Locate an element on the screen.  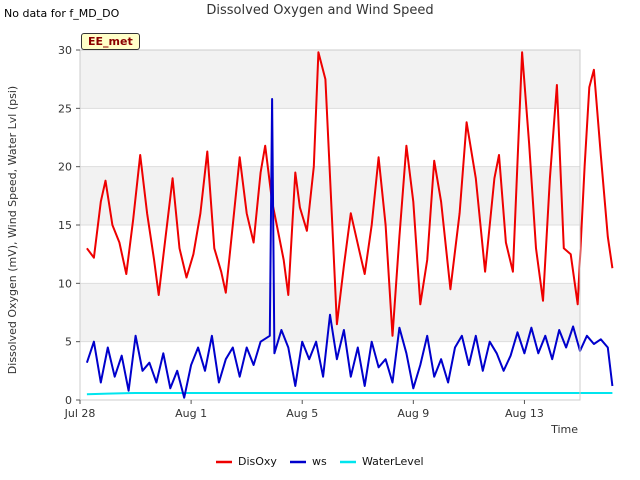
legend-label: WaterLevel is located at coordinates (393, 461).